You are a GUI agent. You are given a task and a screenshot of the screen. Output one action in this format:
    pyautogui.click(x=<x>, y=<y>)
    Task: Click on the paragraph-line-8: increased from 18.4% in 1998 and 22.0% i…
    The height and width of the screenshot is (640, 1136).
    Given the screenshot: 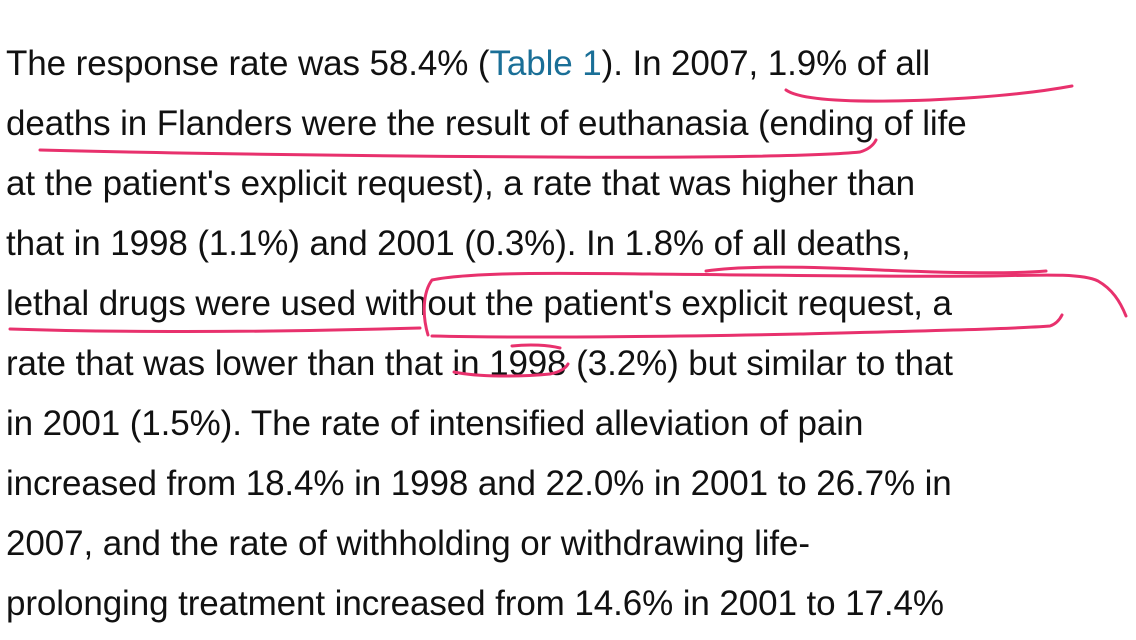 What is the action you would take?
    pyautogui.click(x=479, y=483)
    